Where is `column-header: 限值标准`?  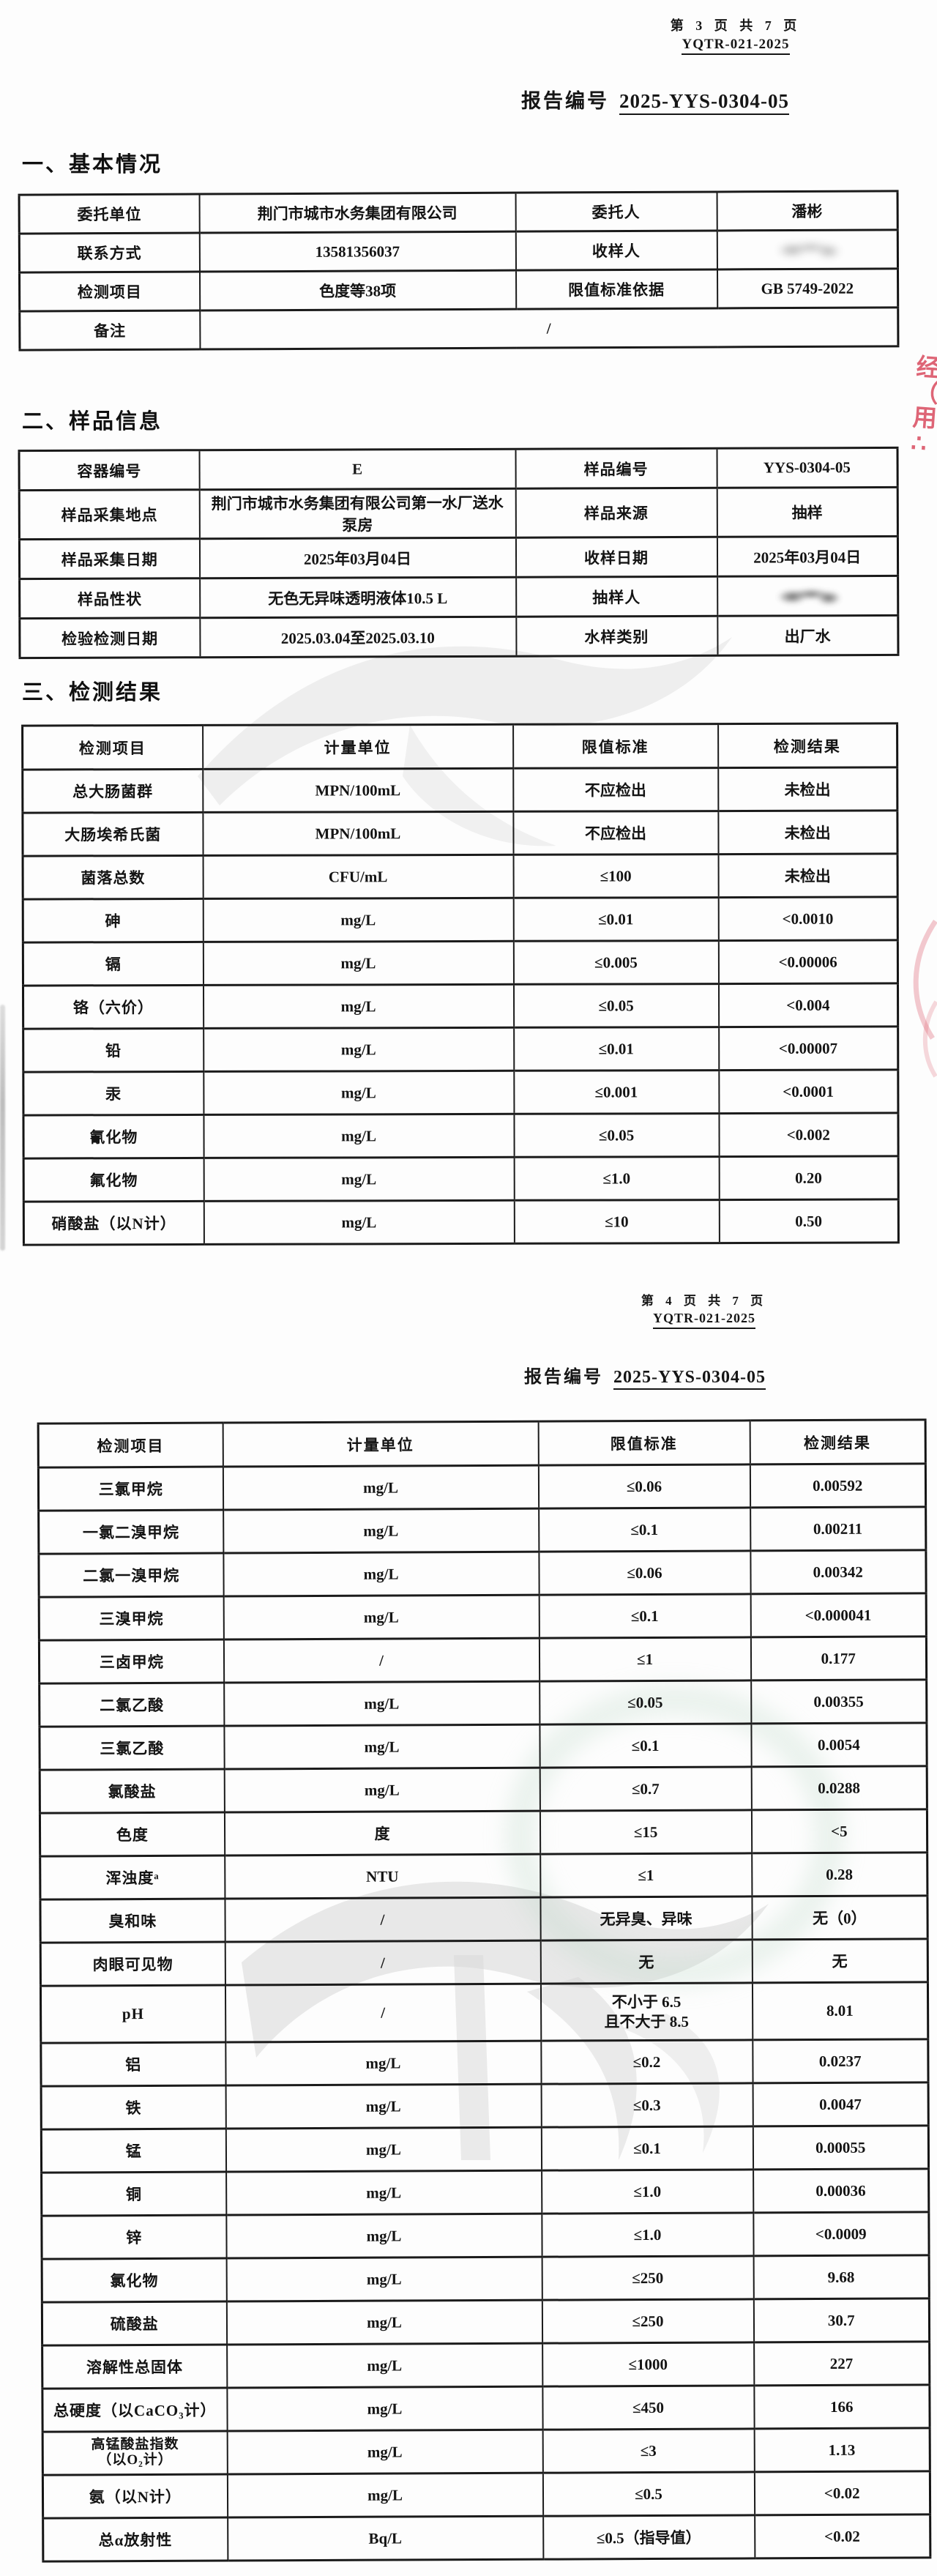
column-header: 限值标准 is located at coordinates (644, 1443).